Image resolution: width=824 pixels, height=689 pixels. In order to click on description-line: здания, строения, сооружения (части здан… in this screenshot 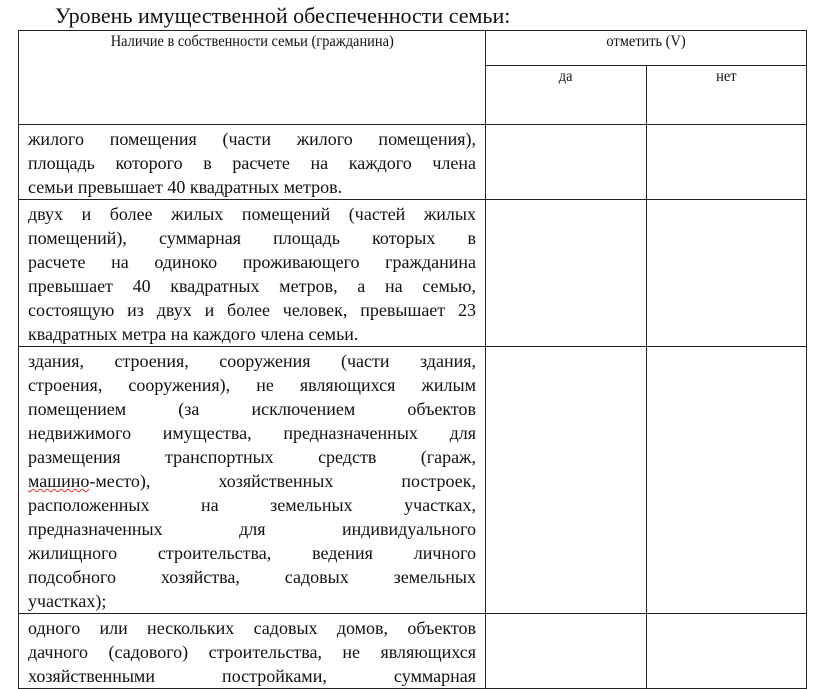, I will do `click(252, 361)`.